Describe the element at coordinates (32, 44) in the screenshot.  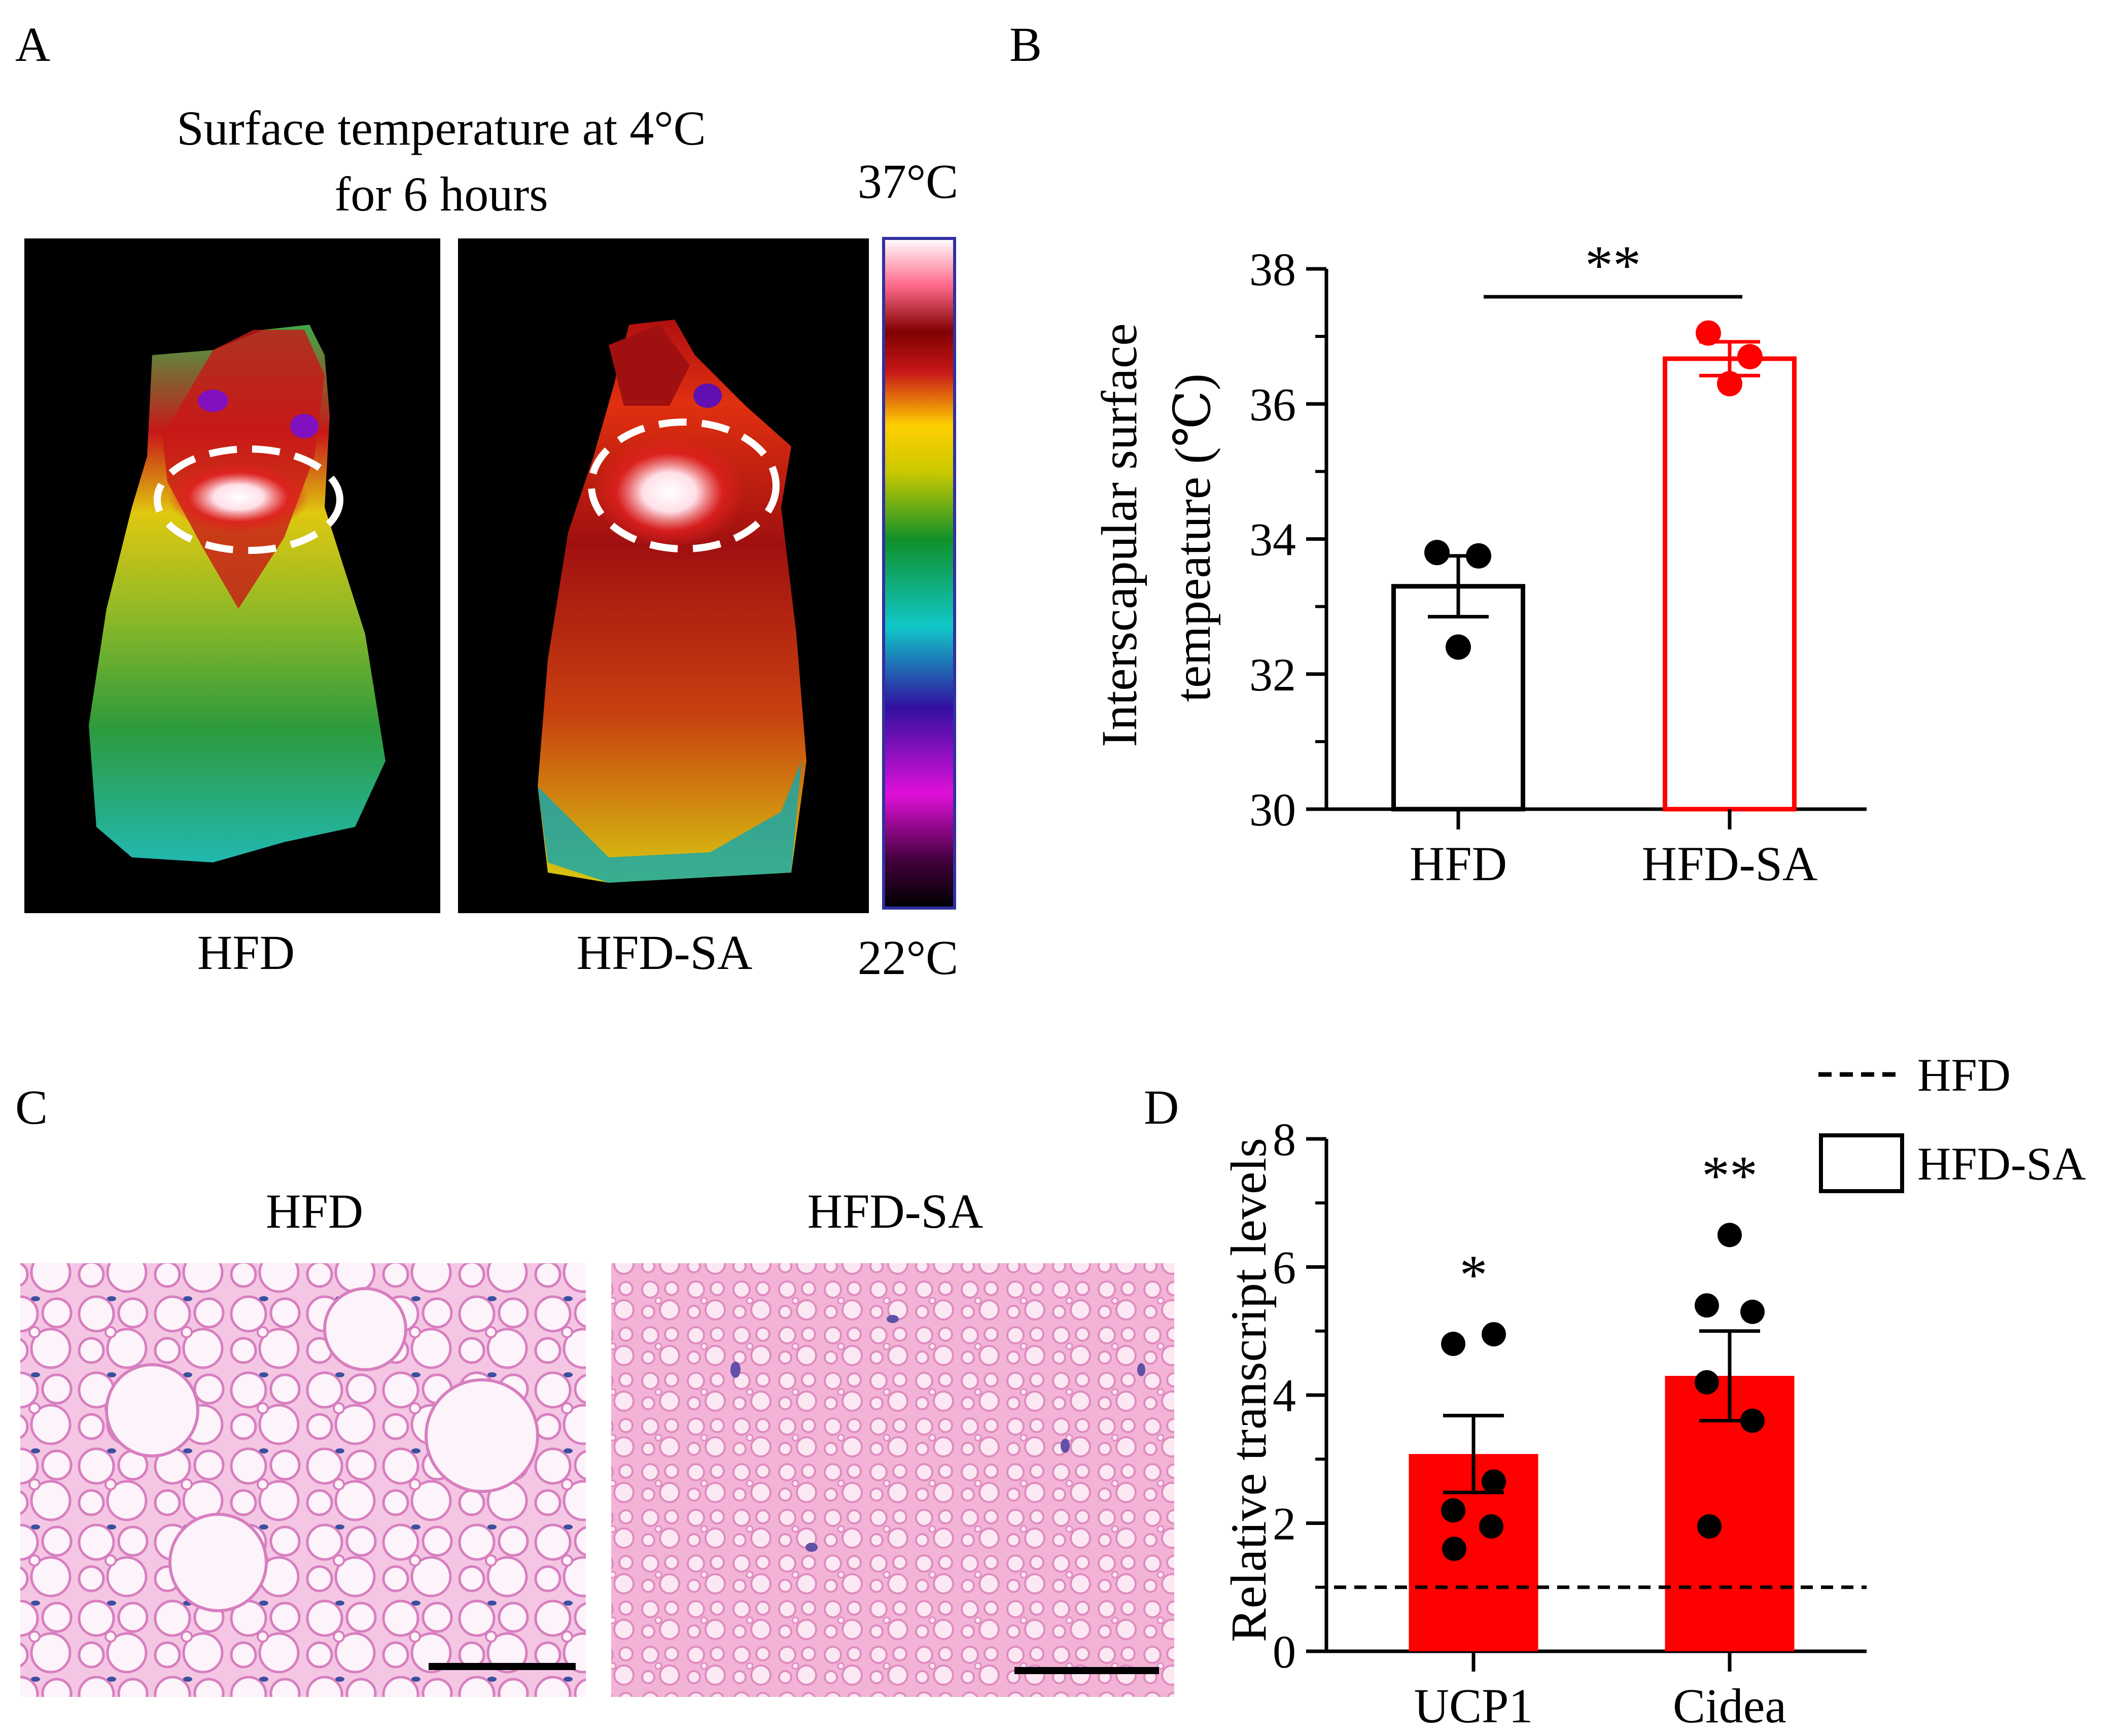
I see `panel-a-letter: A` at that location.